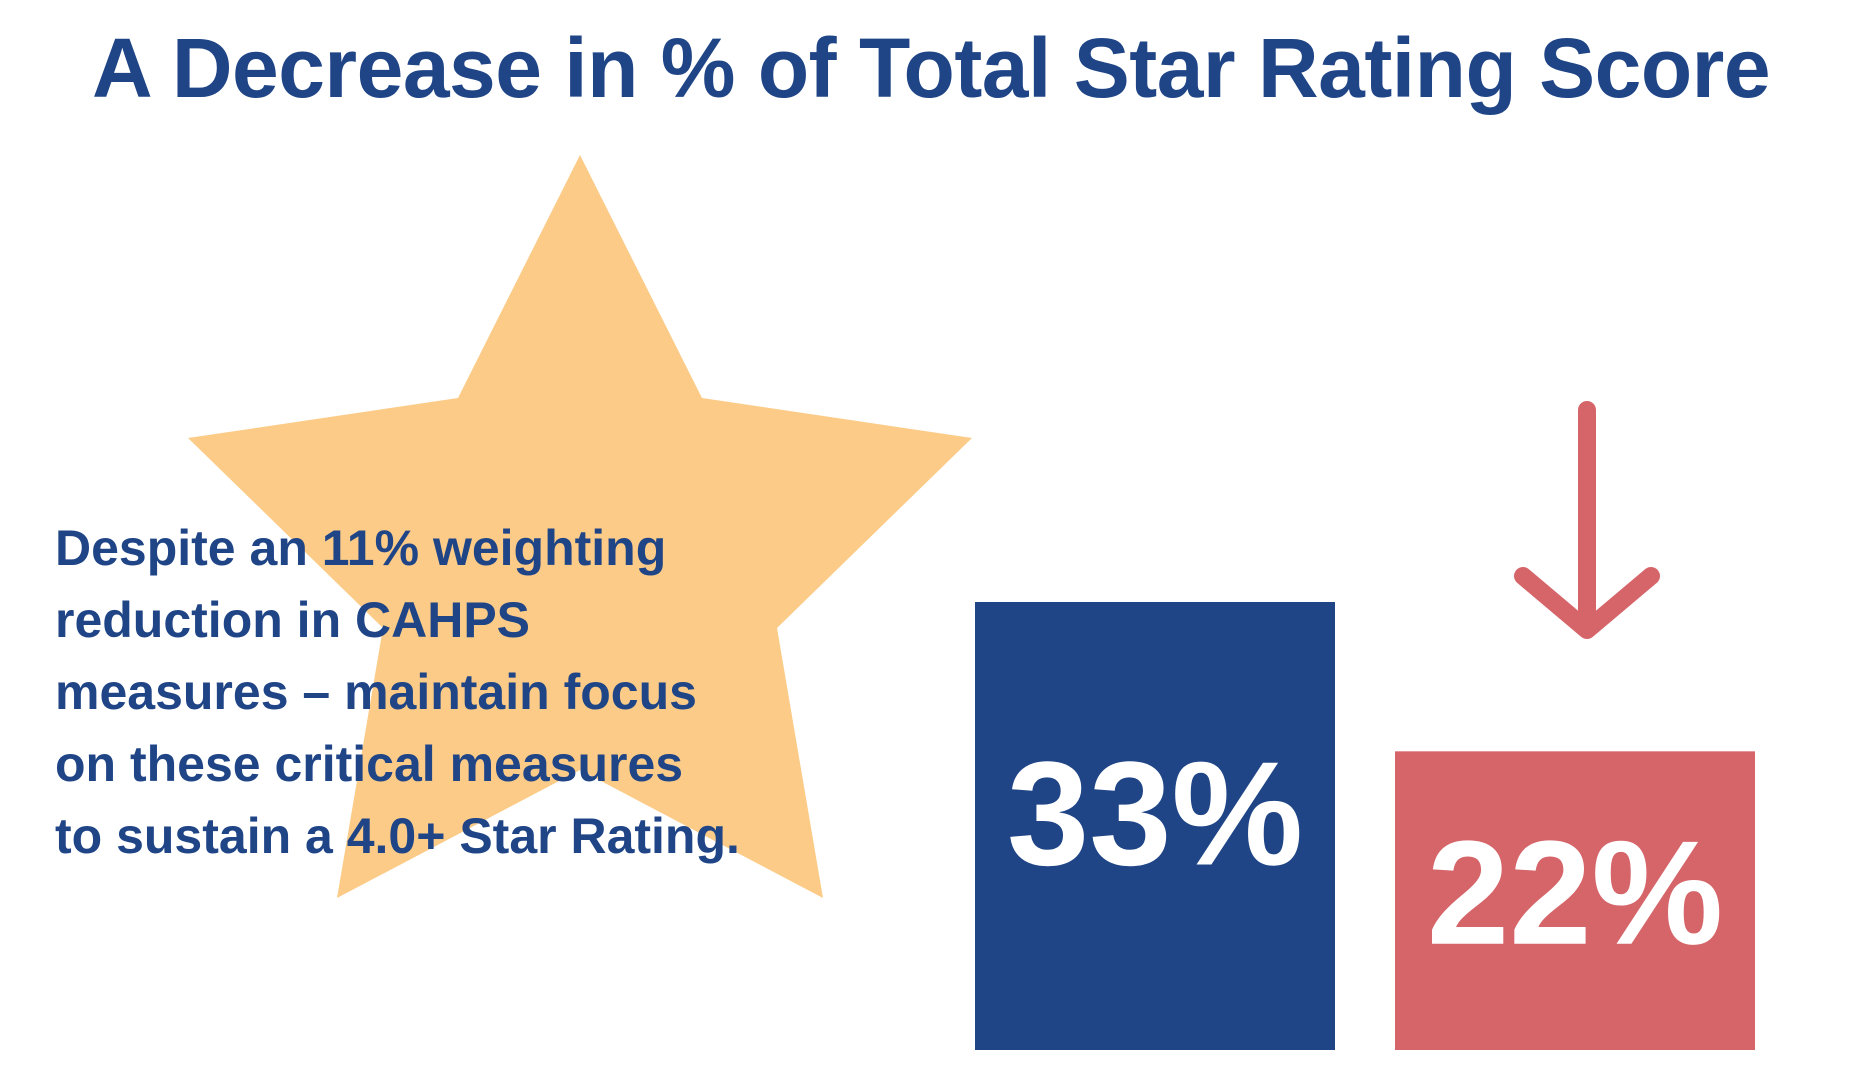 This screenshot has width=1862, height=1074. I want to click on bar-after, so click(1575, 900).